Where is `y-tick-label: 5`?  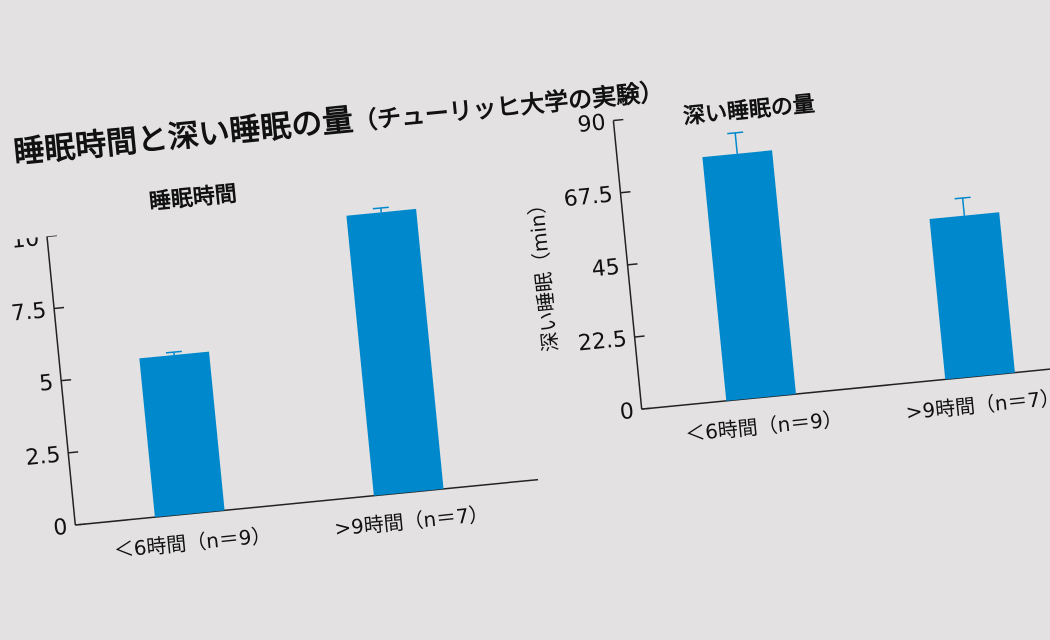 y-tick-label: 5 is located at coordinates (46, 384).